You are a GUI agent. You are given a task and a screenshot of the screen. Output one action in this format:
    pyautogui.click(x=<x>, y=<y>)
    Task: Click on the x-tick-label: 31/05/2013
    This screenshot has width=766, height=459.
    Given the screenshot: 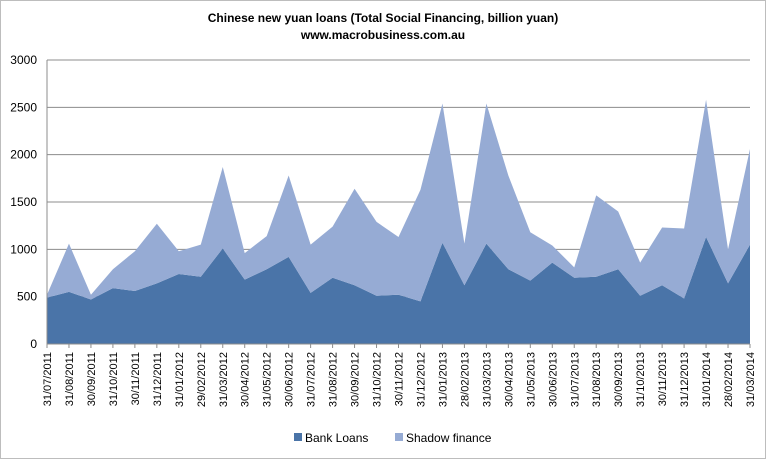 What is the action you would take?
    pyautogui.click(x=531, y=379)
    